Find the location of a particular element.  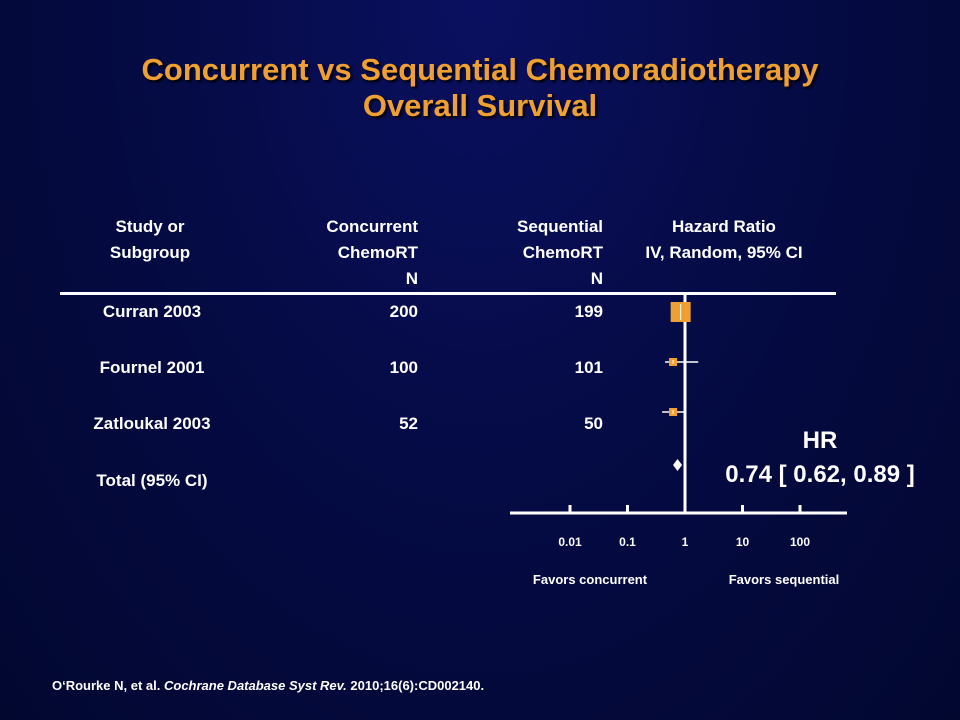

header-concurrent-line1: Concurrent is located at coordinates (372, 226).